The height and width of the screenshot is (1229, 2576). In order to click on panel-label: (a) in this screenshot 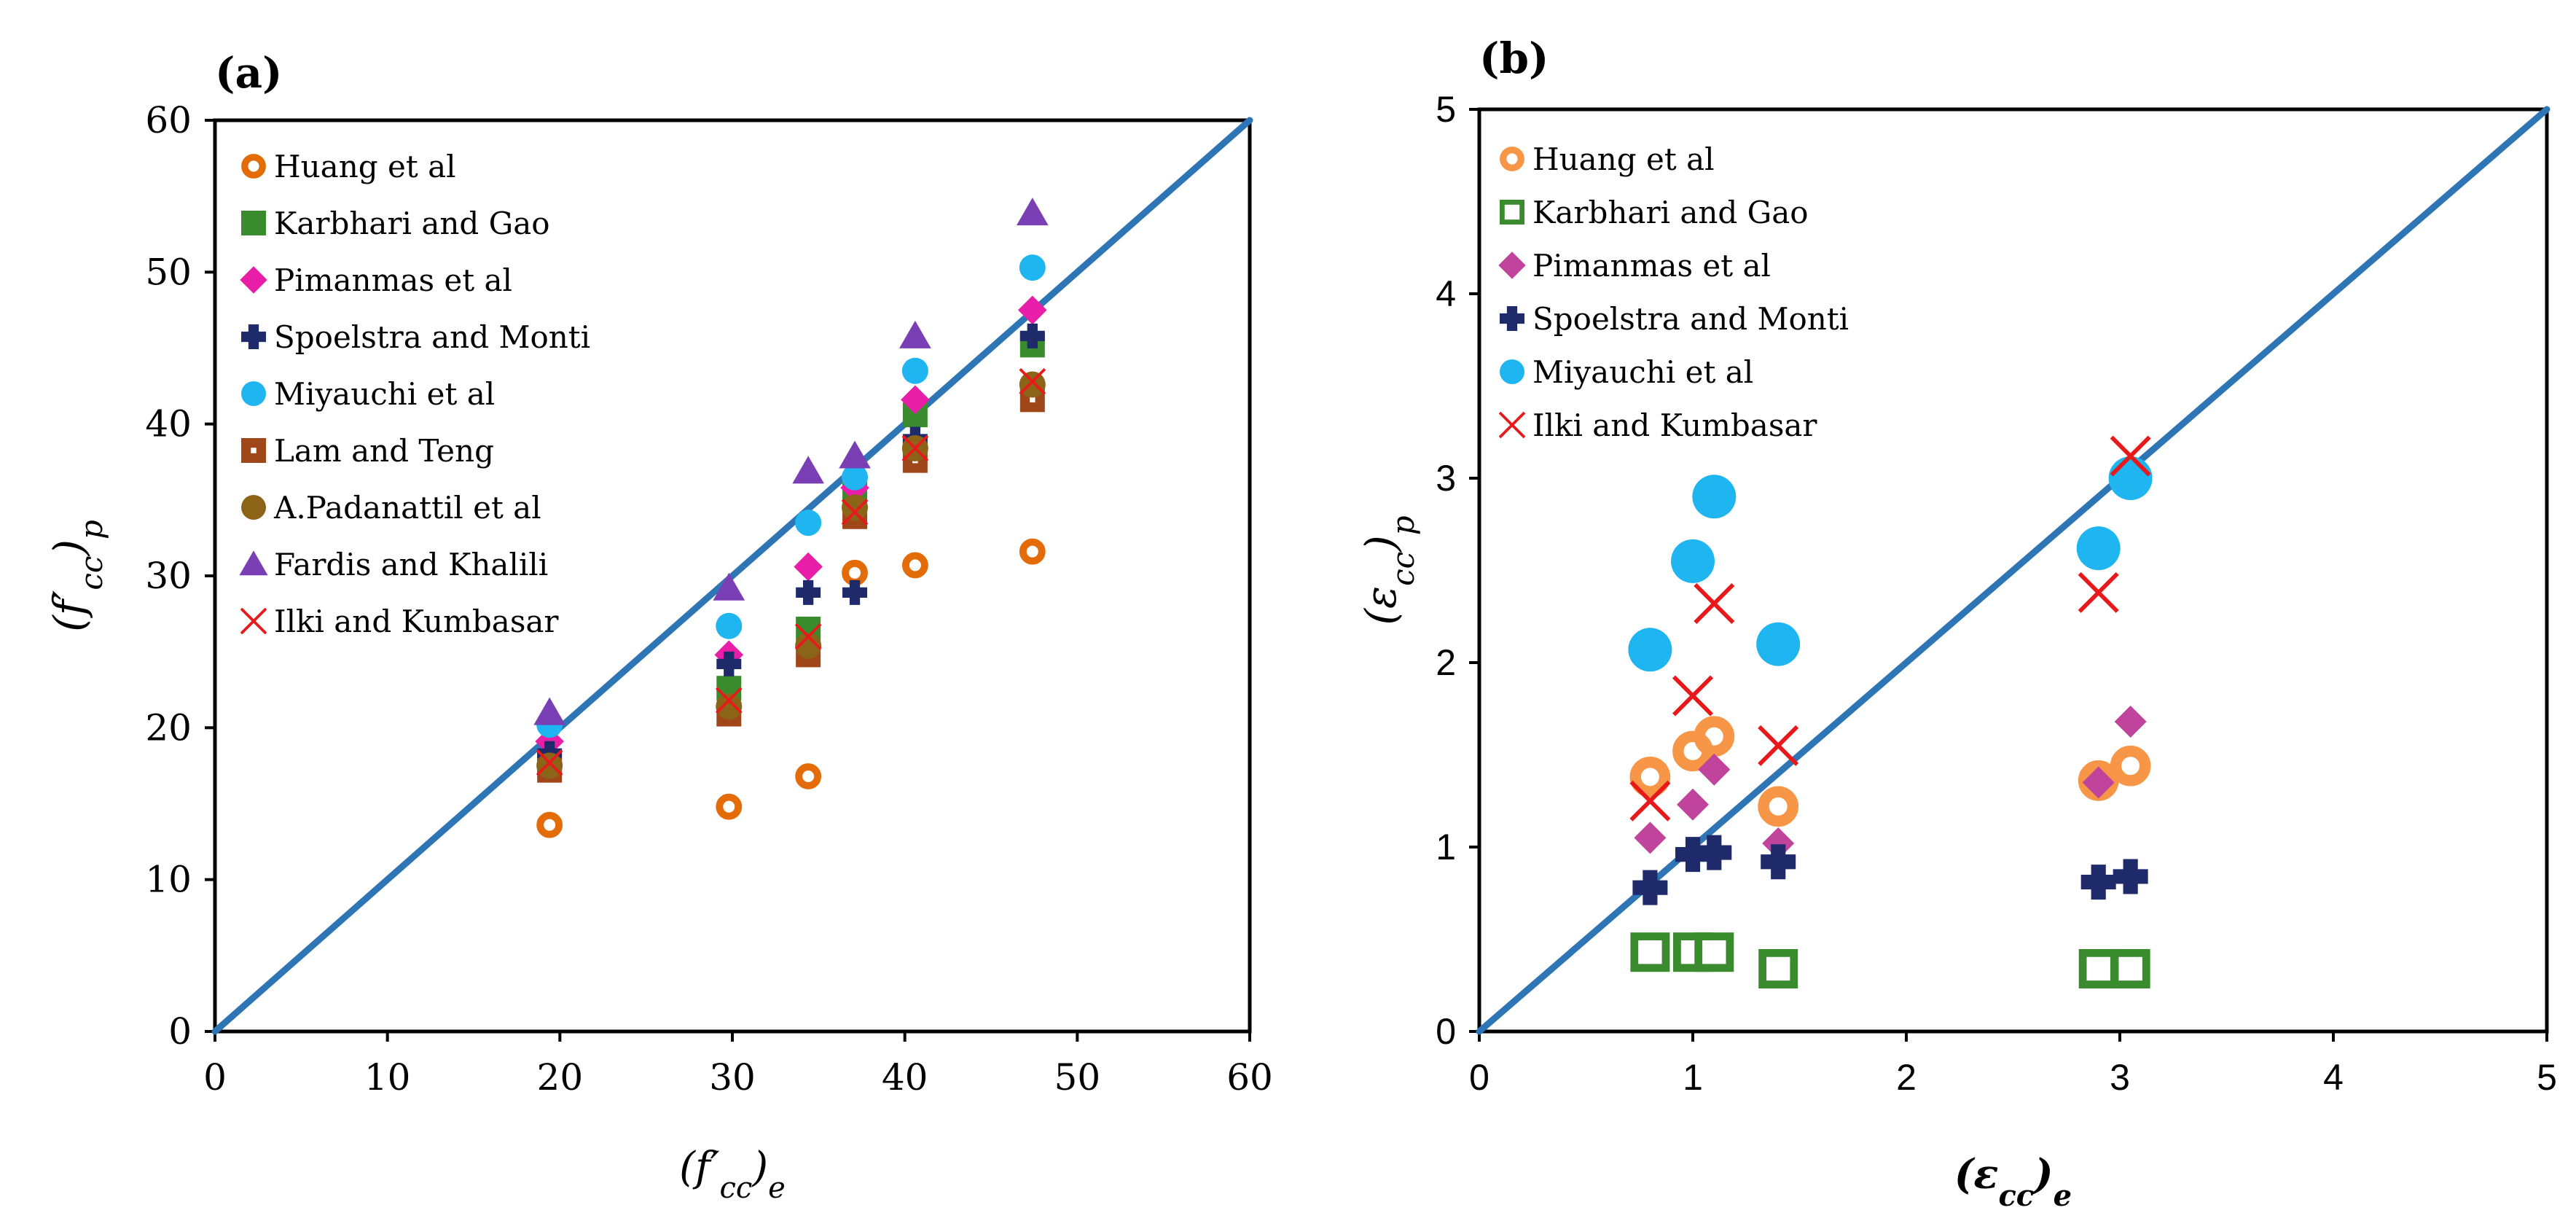, I will do `click(248, 73)`.